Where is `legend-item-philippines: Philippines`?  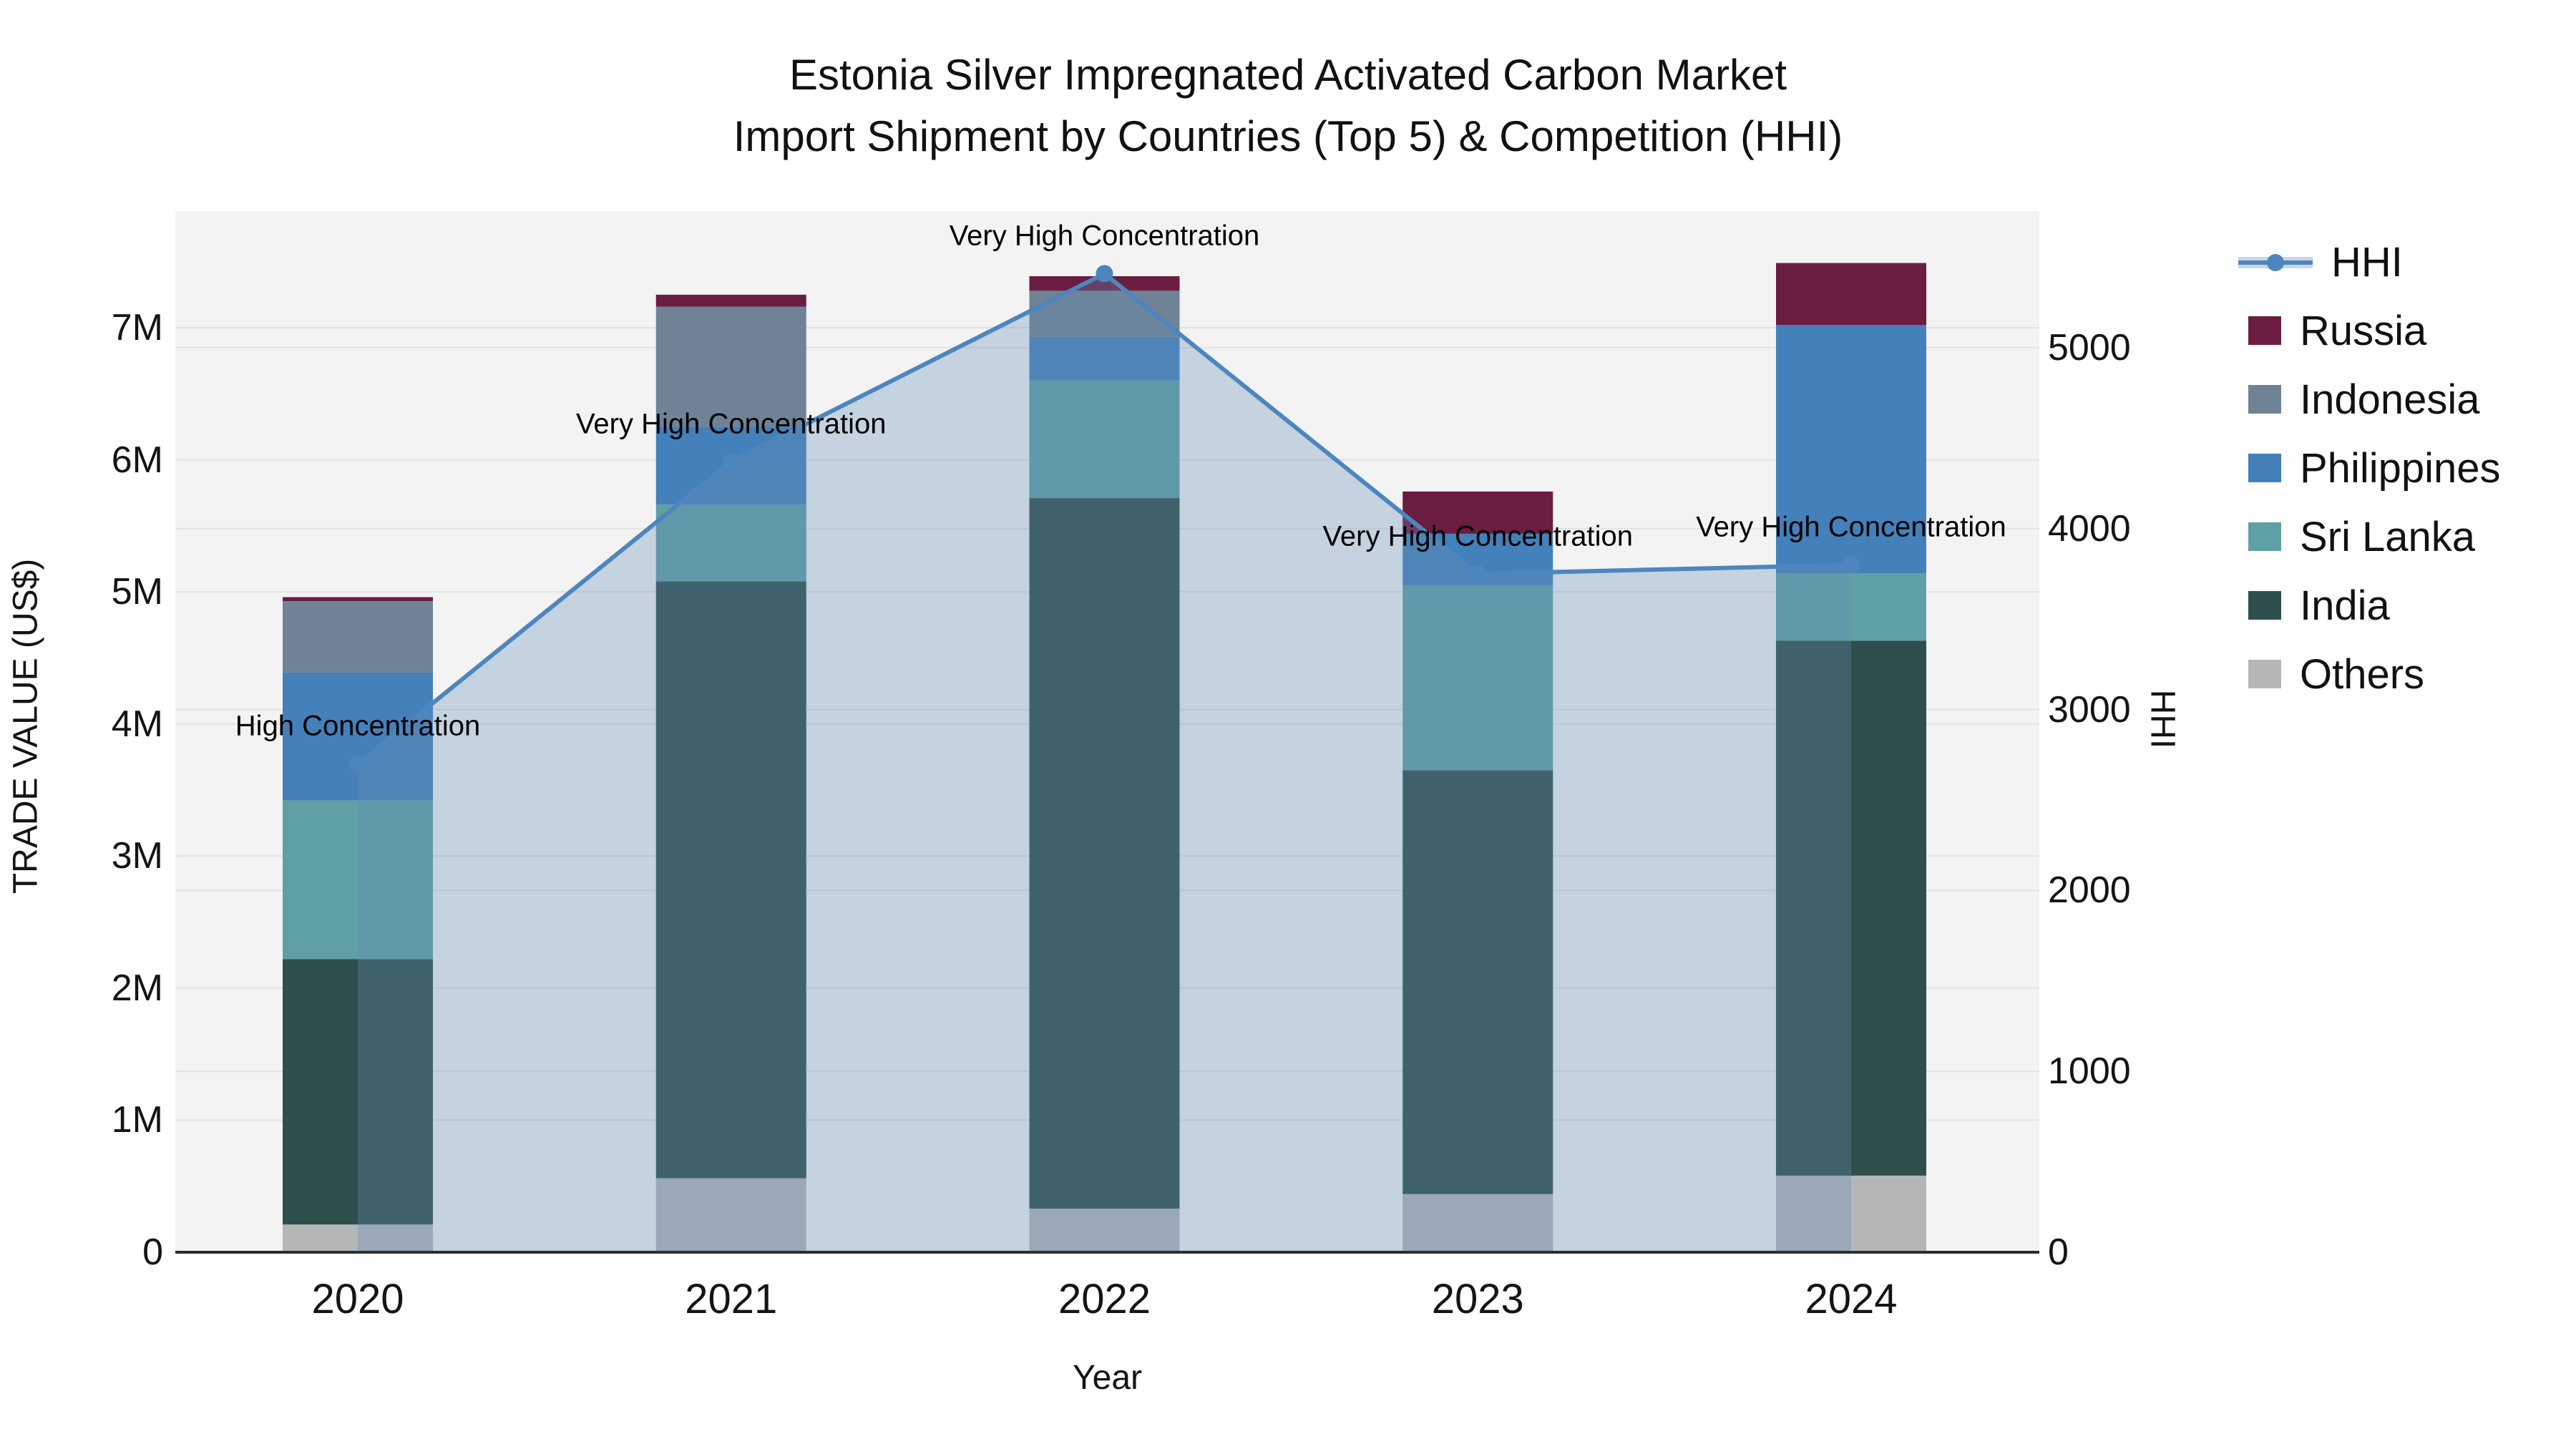
legend-item-philippines: Philippines is located at coordinates (2369, 468).